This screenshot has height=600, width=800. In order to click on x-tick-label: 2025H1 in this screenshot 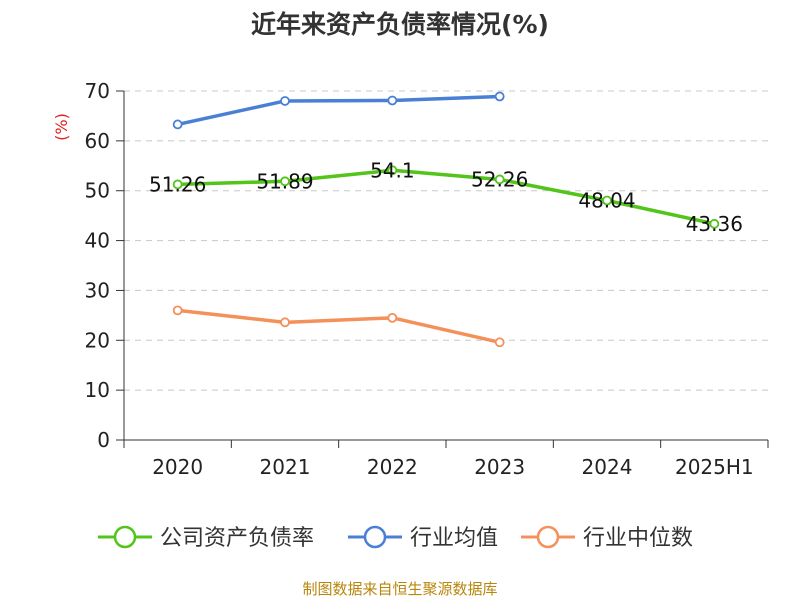, I will do `click(714, 467)`.